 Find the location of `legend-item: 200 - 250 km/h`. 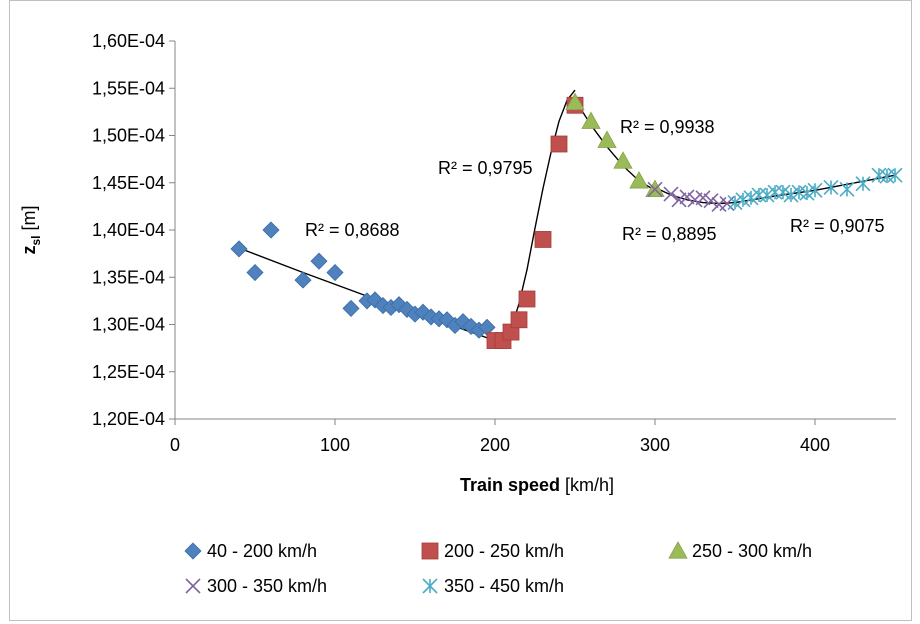

legend-item: 200 - 250 km/h is located at coordinates (492, 551).